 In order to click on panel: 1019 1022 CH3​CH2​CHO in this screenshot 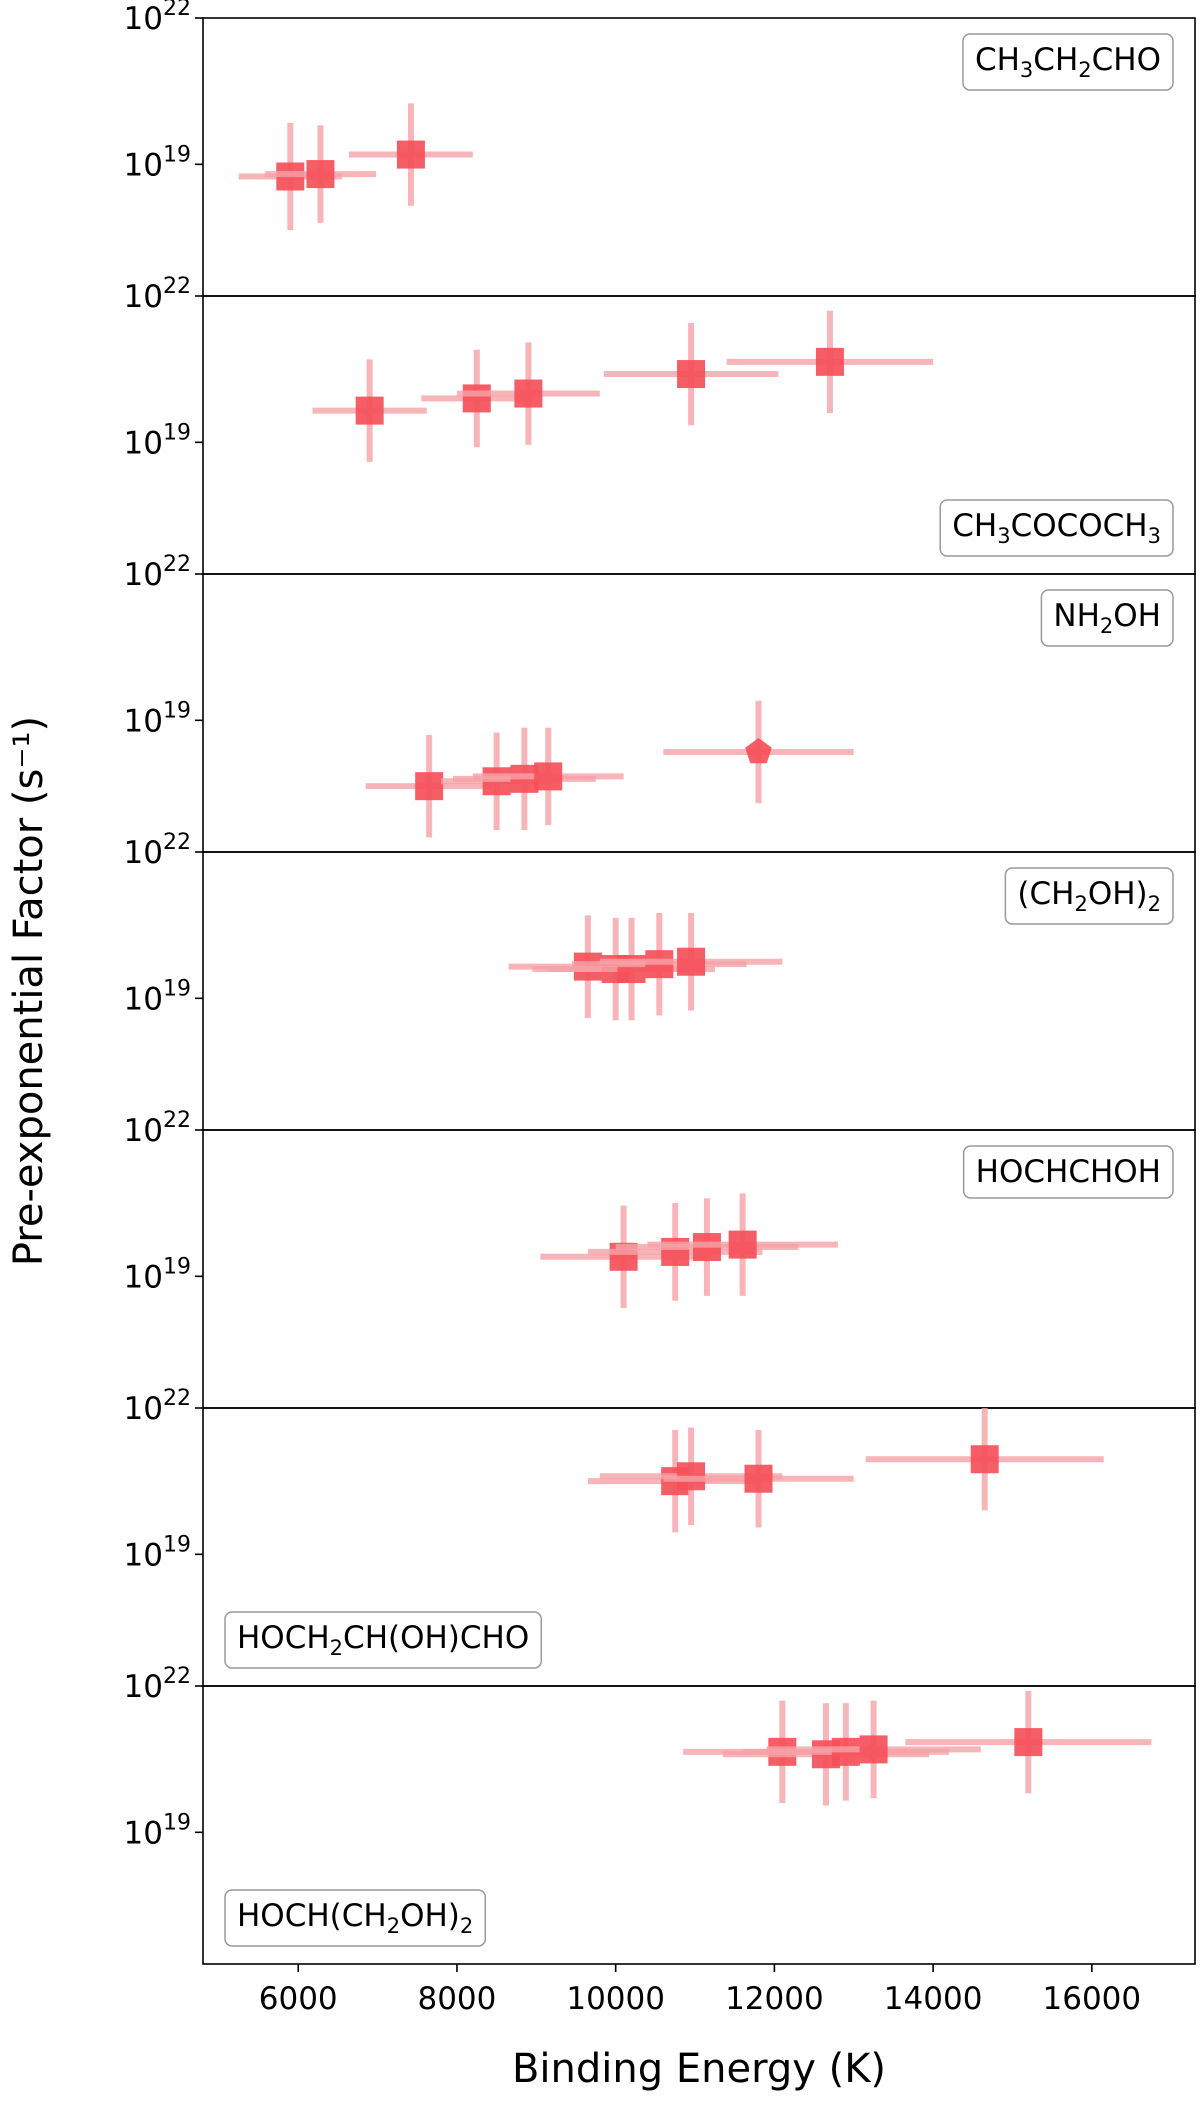, I will do `click(660, 148)`.